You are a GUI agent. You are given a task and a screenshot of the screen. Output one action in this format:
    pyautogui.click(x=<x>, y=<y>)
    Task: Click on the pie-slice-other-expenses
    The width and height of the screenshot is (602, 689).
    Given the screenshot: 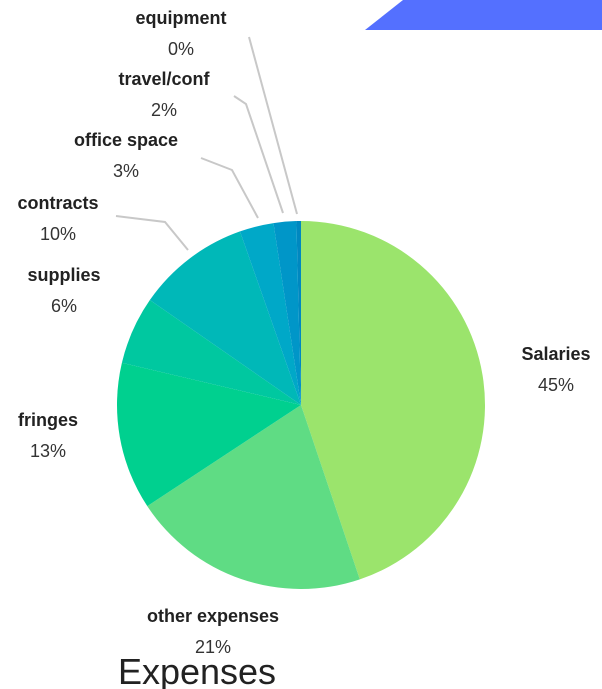 What is the action you would take?
    pyautogui.click(x=253, y=497)
    